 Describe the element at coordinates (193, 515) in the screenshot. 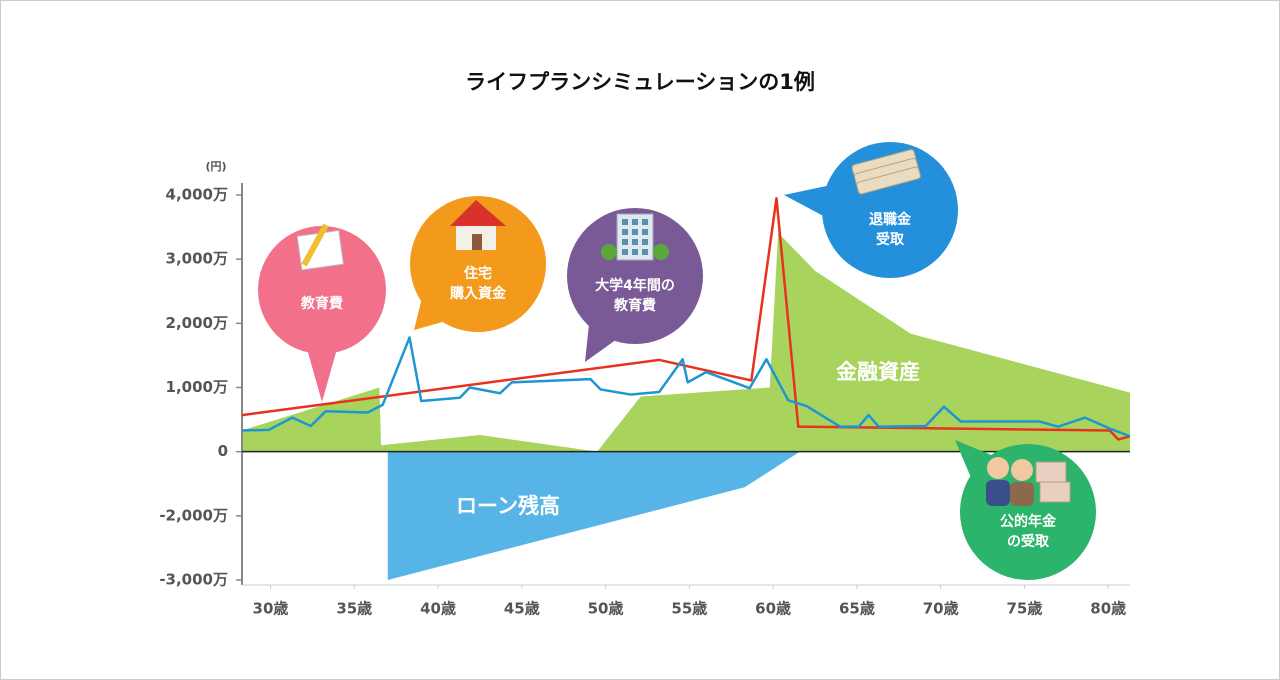

I see `y-tick-label: -2,000万` at that location.